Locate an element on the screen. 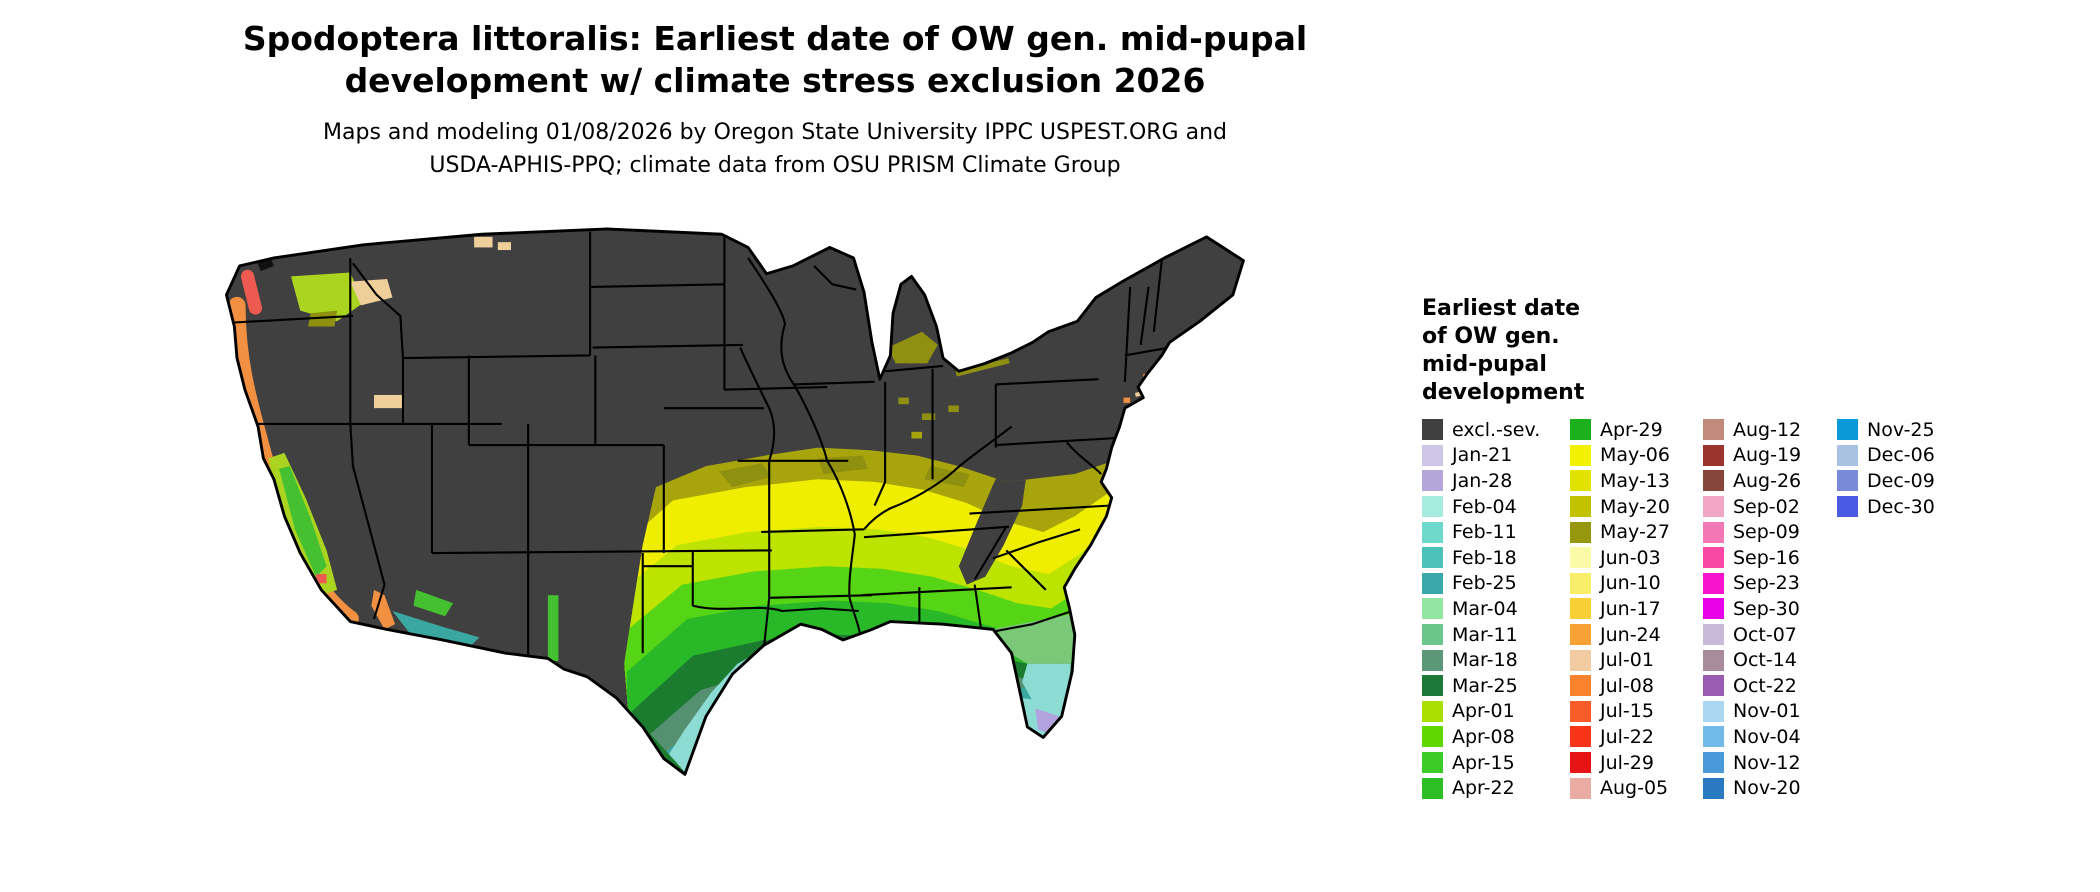  legend-item: Apr-15 is located at coordinates (1496, 763).